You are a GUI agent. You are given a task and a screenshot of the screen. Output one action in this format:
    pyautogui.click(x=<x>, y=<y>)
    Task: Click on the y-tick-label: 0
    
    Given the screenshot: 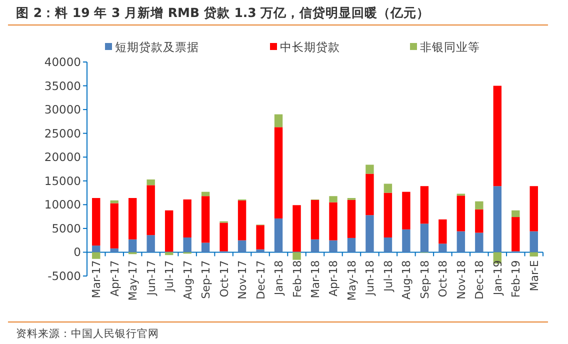 What is the action you would take?
    pyautogui.click(x=77, y=252)
    